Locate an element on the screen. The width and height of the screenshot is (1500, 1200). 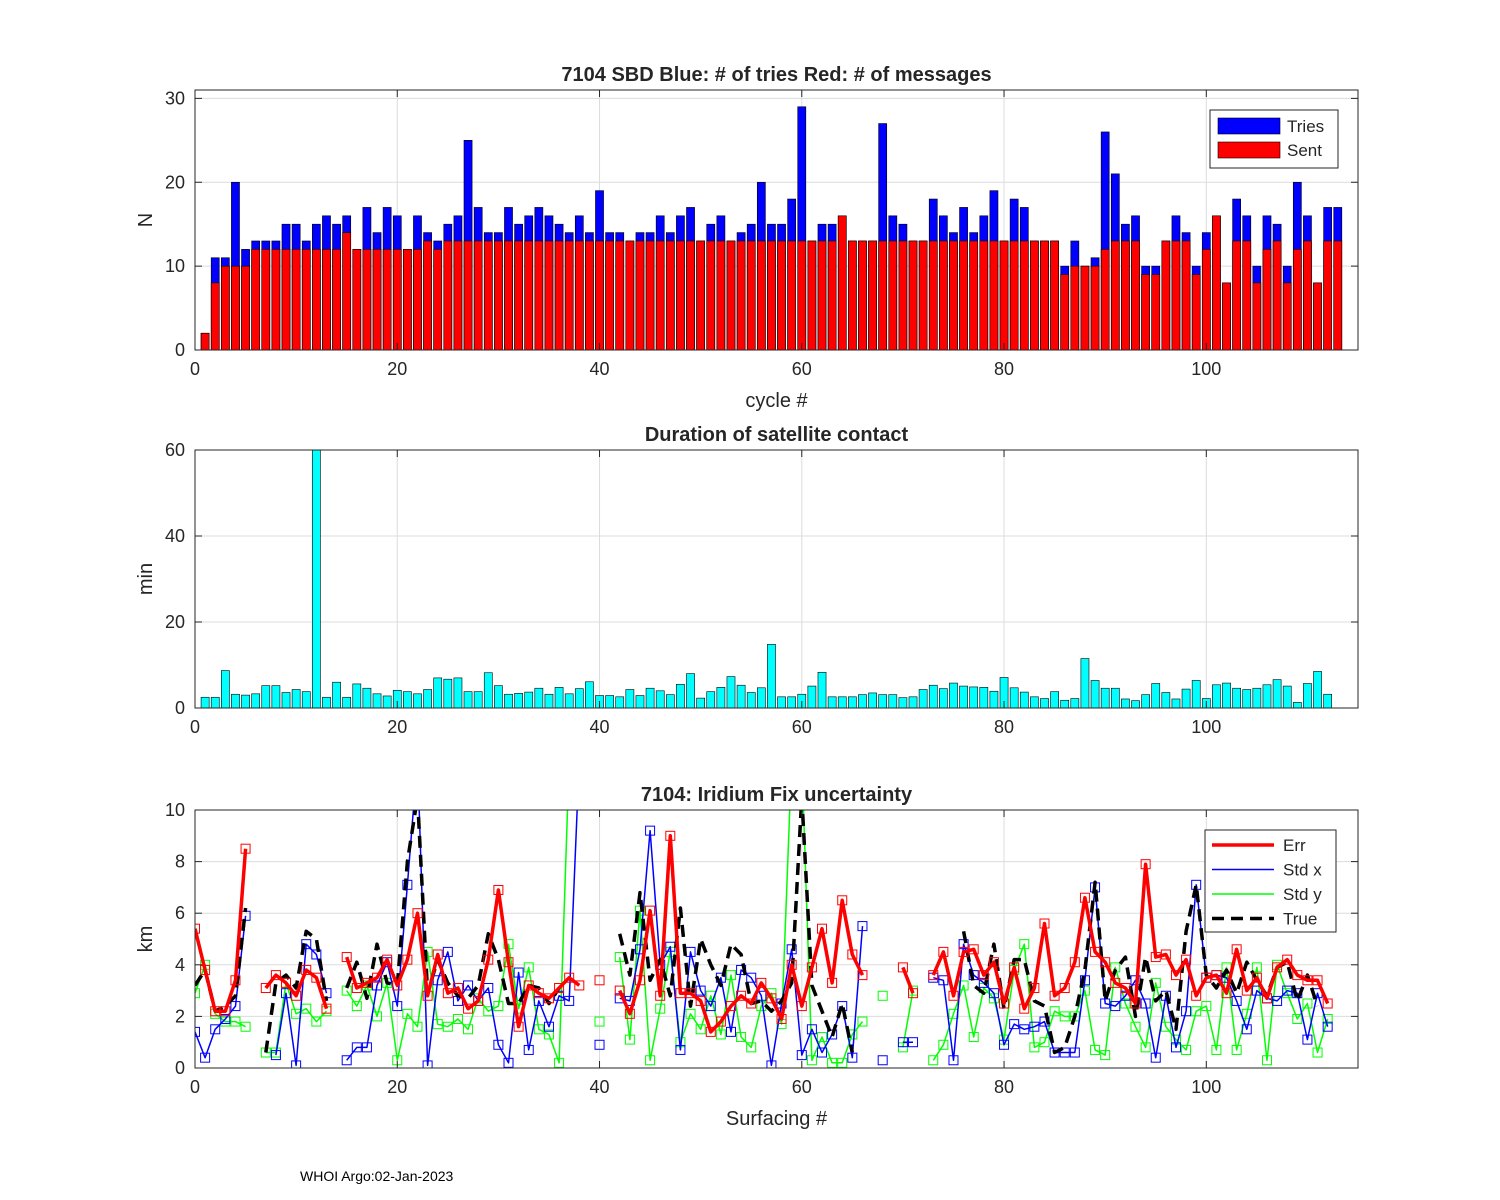
legend-label-tries: Tries is located at coordinates (1305, 126).